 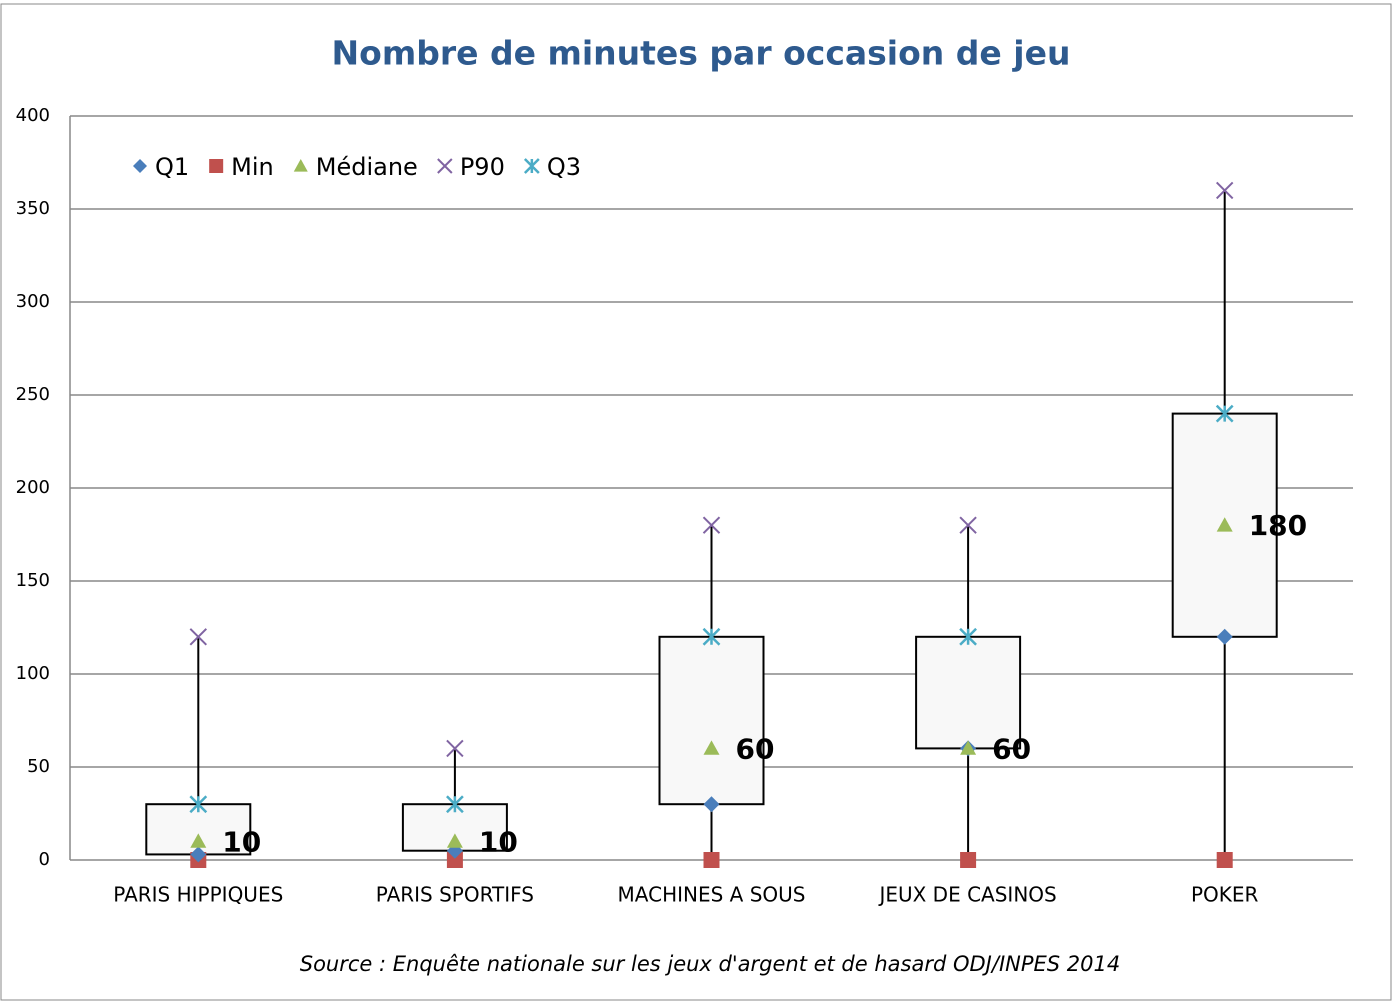 What do you see at coordinates (367, 167) in the screenshot?
I see `legend-label: Médiane` at bounding box center [367, 167].